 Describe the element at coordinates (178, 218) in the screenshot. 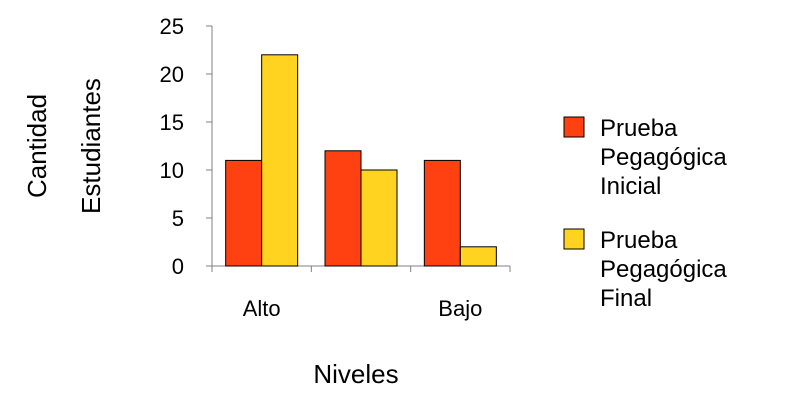

I see `y-tick-label: 5` at that location.